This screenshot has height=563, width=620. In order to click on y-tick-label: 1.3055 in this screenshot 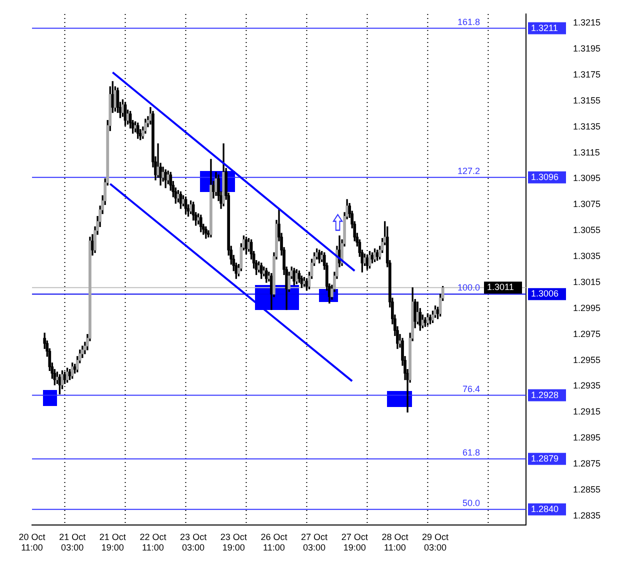, I will do `click(587, 230)`.